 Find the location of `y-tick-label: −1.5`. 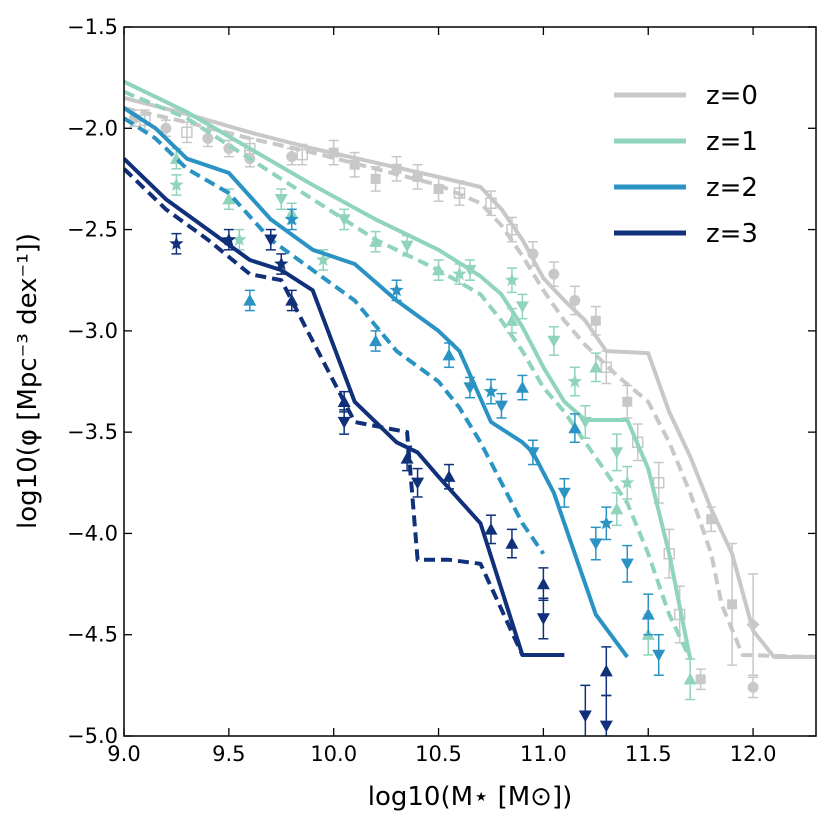

y-tick-label: −1.5 is located at coordinates (92, 27).